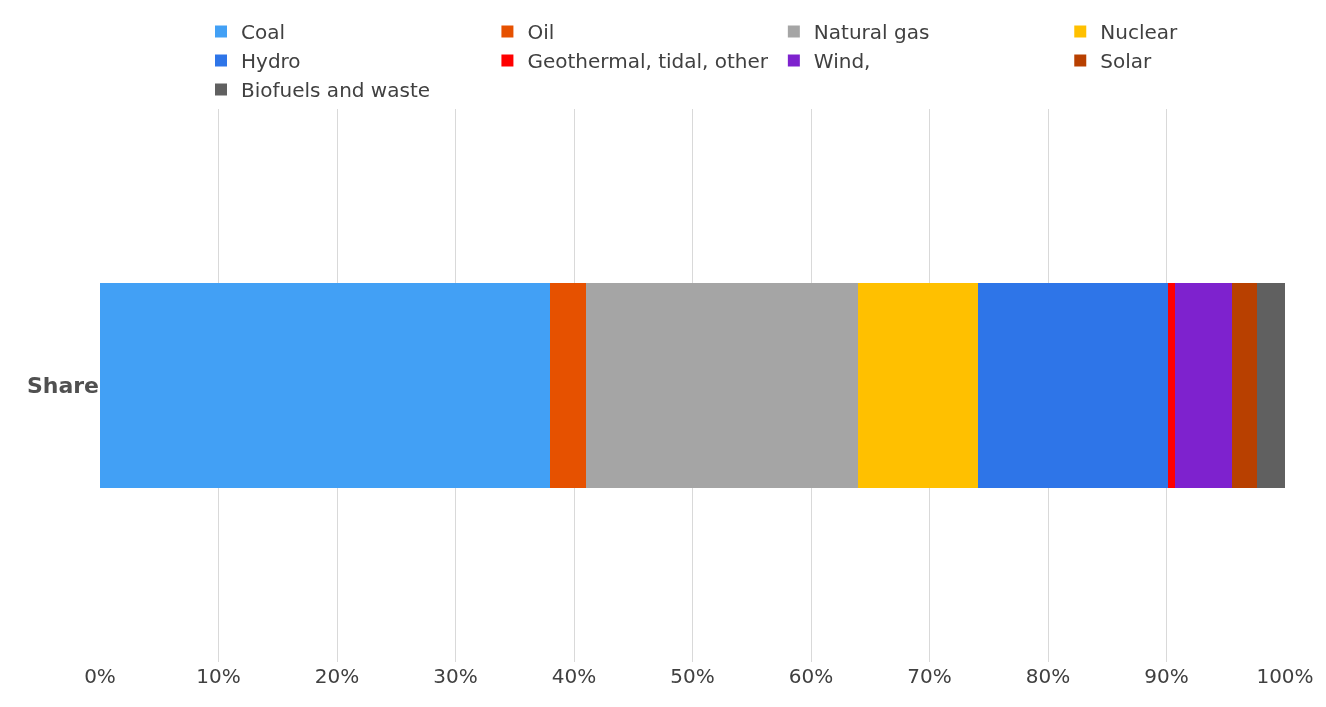 The height and width of the screenshot is (707, 1326). I want to click on legend-label: Biofuels and waste, so click(336, 90).